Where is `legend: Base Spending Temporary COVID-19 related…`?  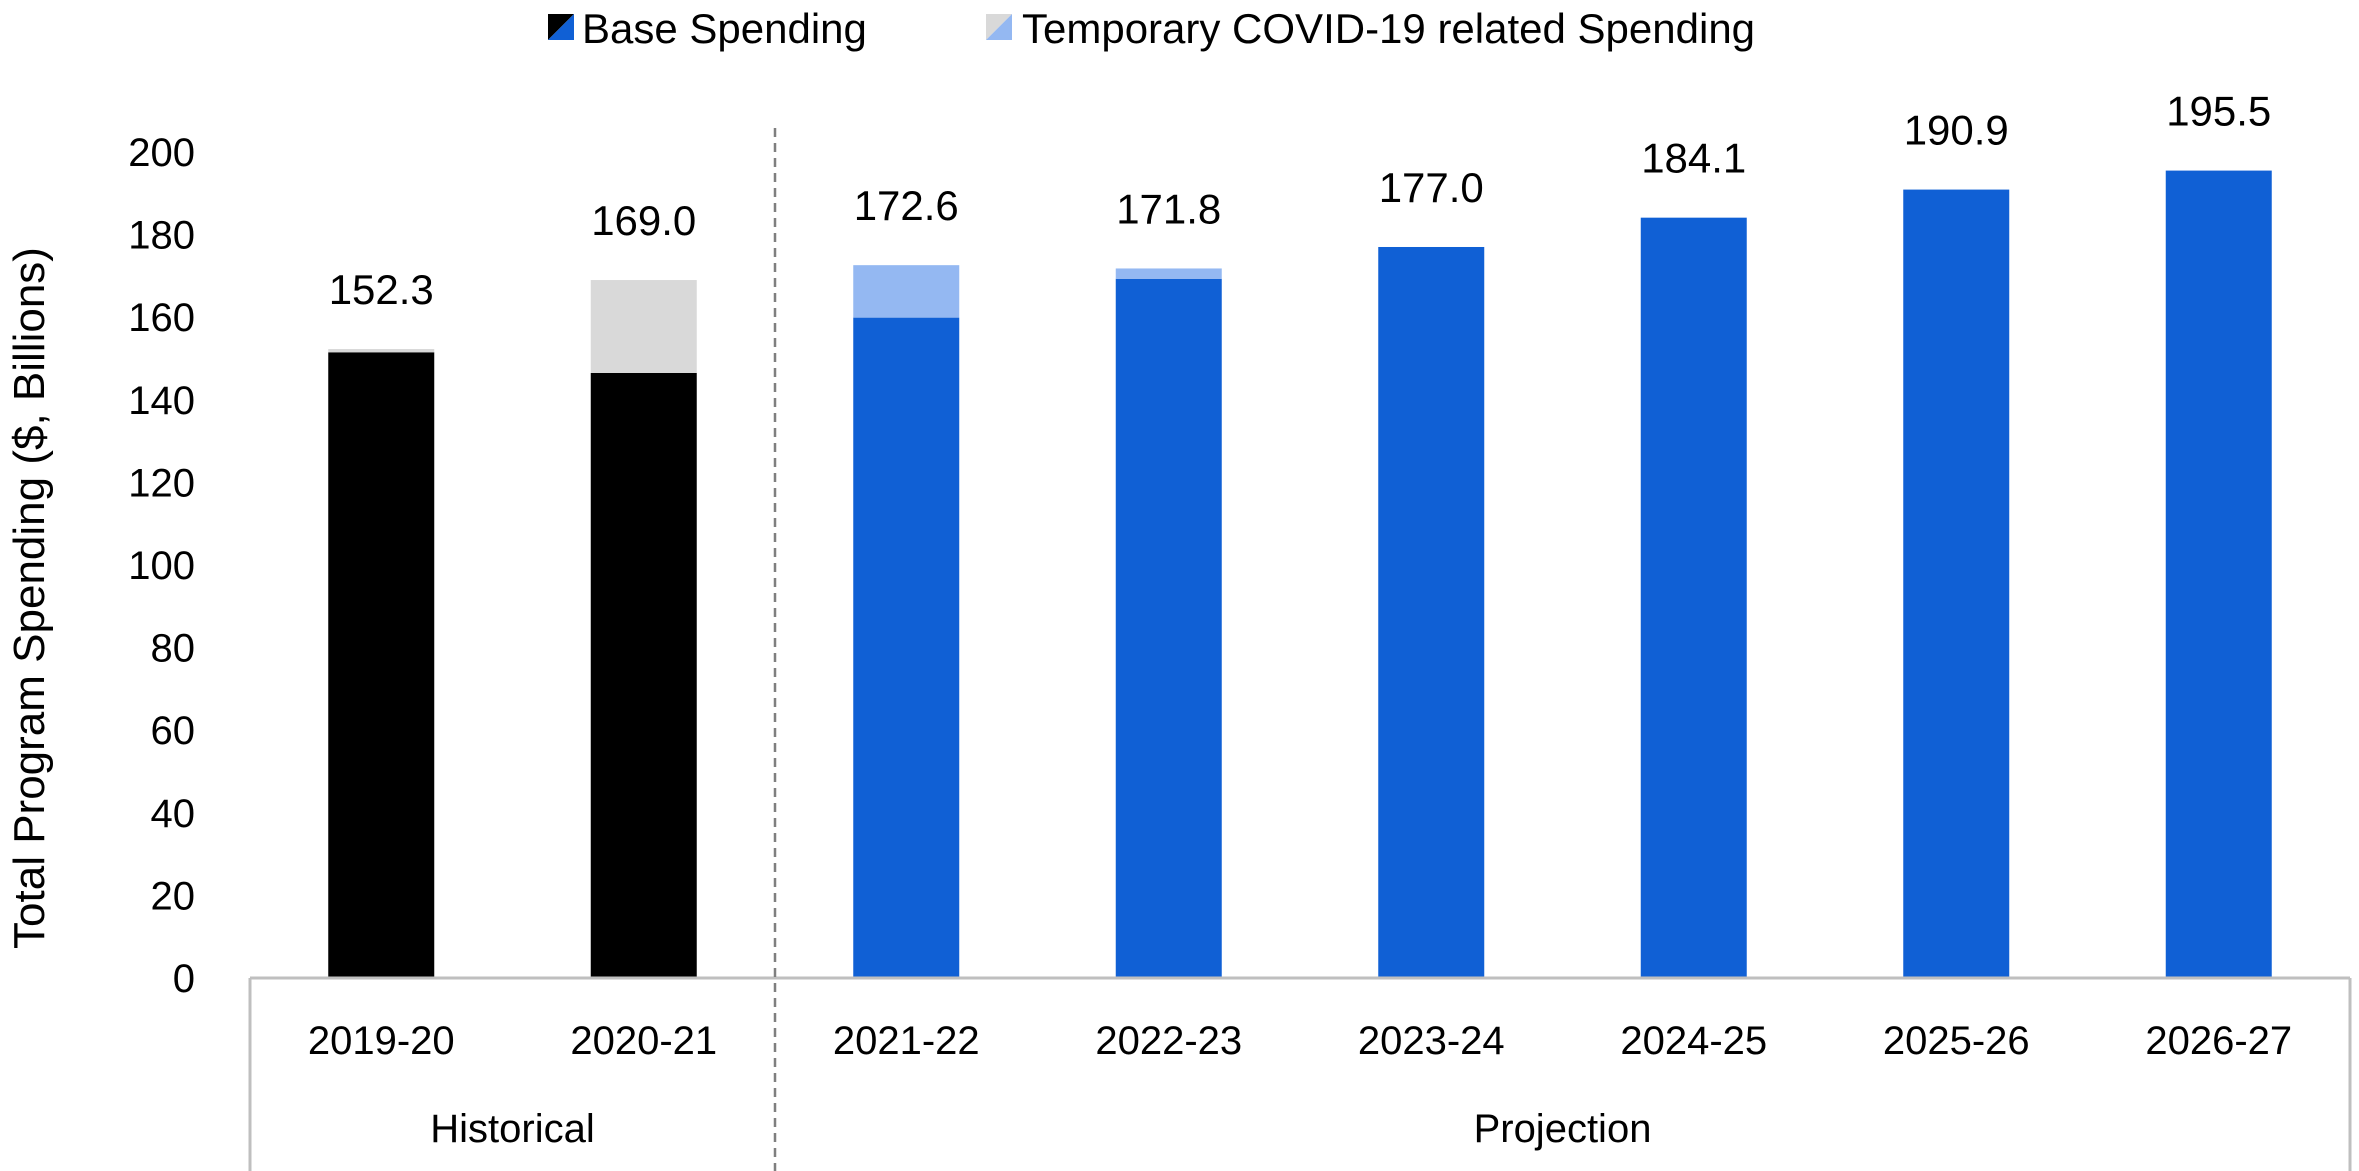 legend: Base Spending Temporary COVID-19 related… is located at coordinates (1151, 28).